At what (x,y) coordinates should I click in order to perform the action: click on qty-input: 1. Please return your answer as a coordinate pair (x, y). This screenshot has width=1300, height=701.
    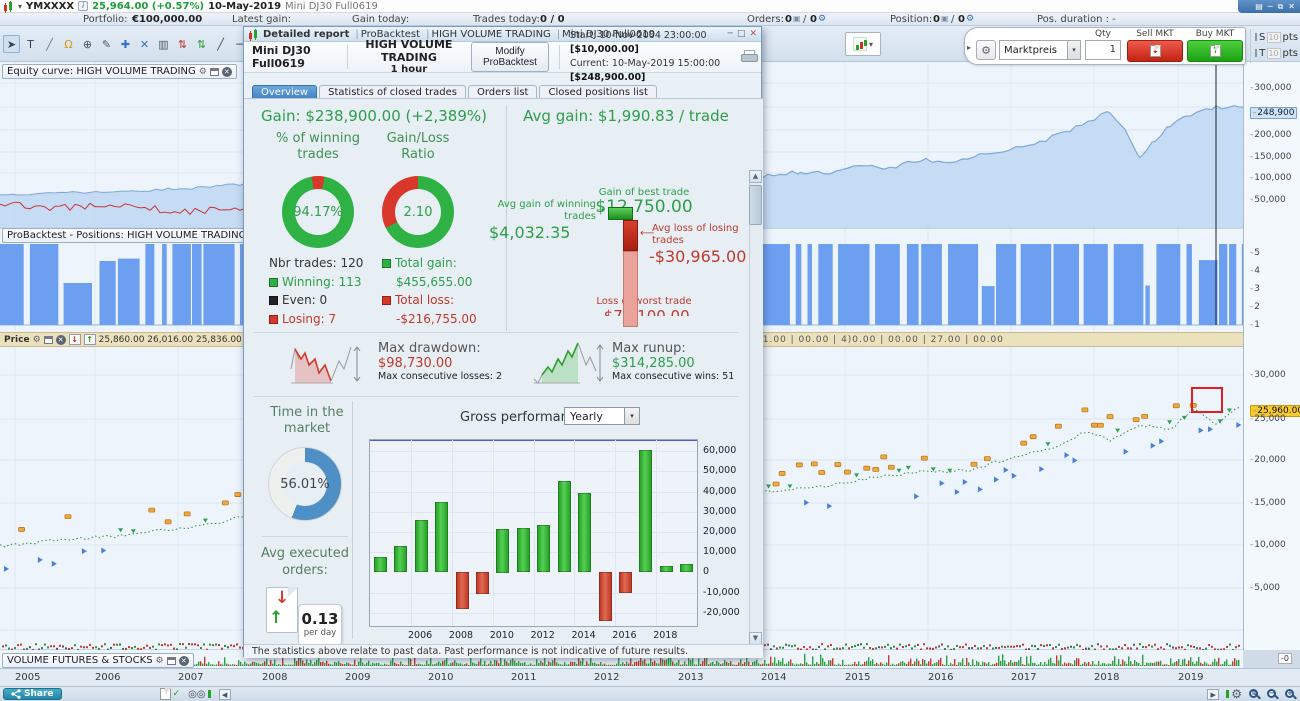
    Looking at the image, I should click on (1103, 50).